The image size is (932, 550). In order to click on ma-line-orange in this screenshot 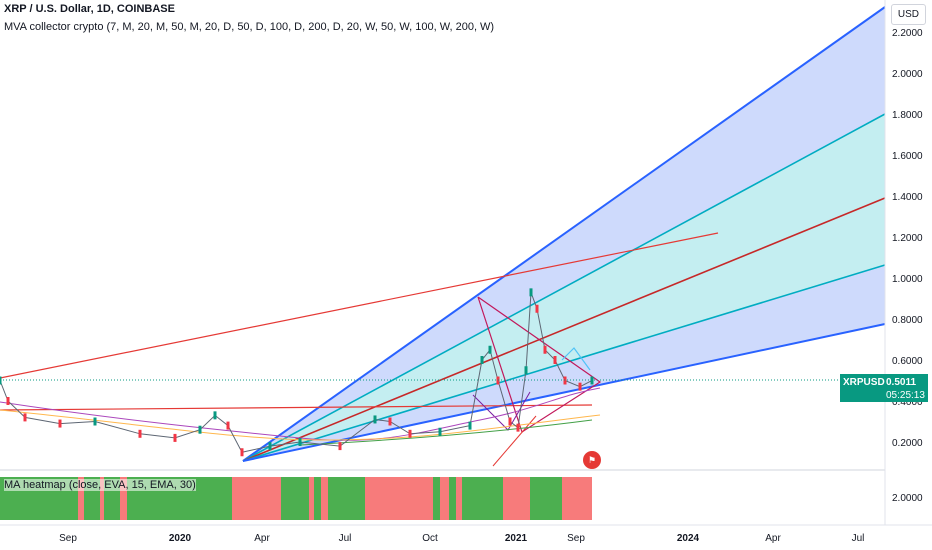, I will do `click(300, 425)`.